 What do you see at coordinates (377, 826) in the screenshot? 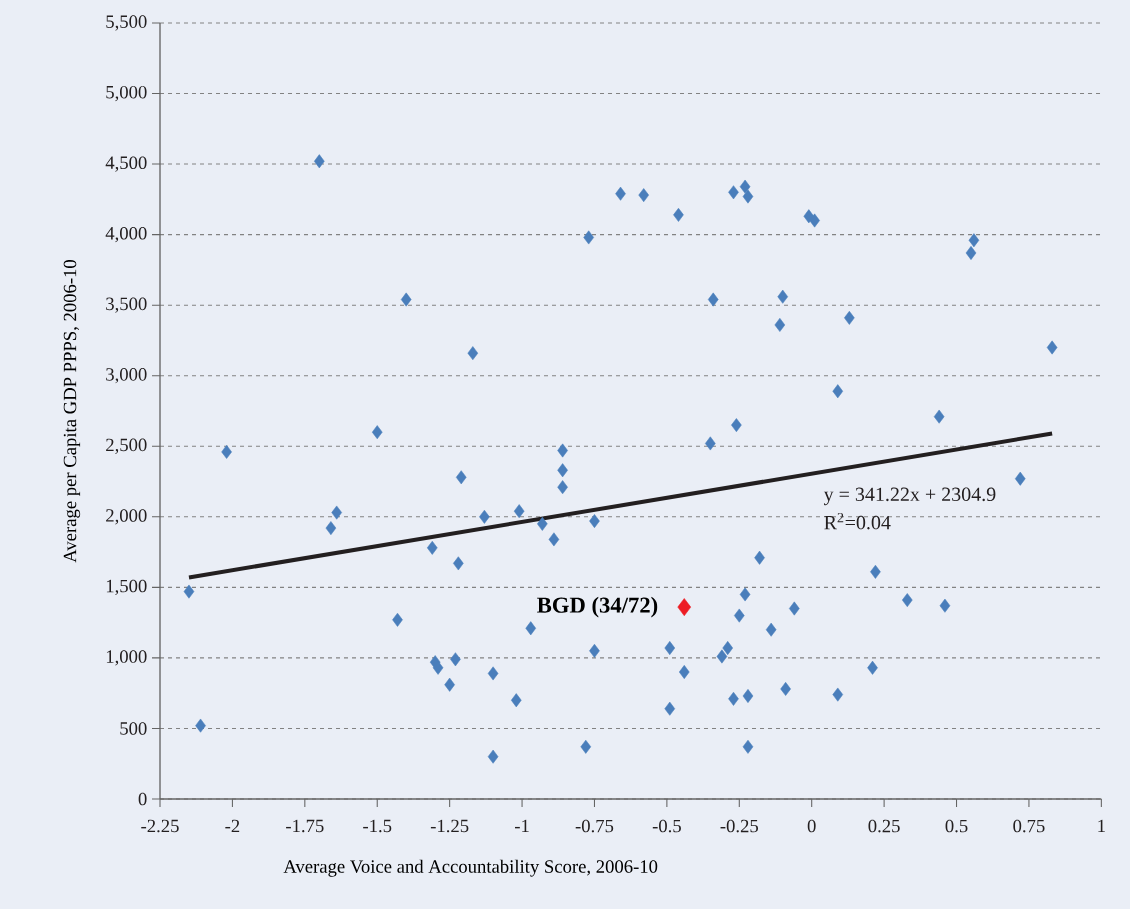
I see `x-tick-label: -1.5` at bounding box center [377, 826].